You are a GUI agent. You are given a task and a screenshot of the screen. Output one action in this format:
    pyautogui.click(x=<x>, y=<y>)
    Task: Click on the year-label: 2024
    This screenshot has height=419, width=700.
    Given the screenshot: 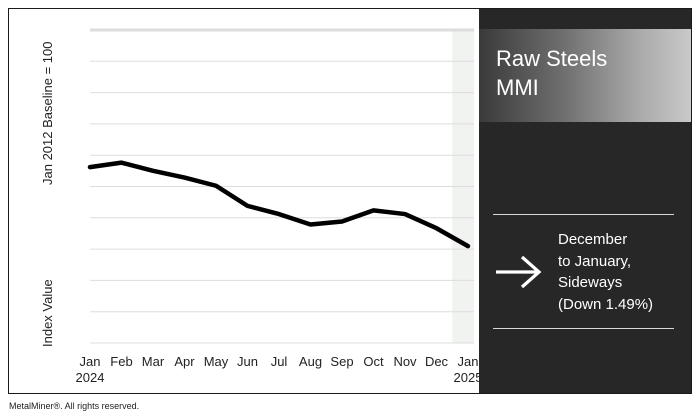 What is the action you would take?
    pyautogui.click(x=90, y=377)
    